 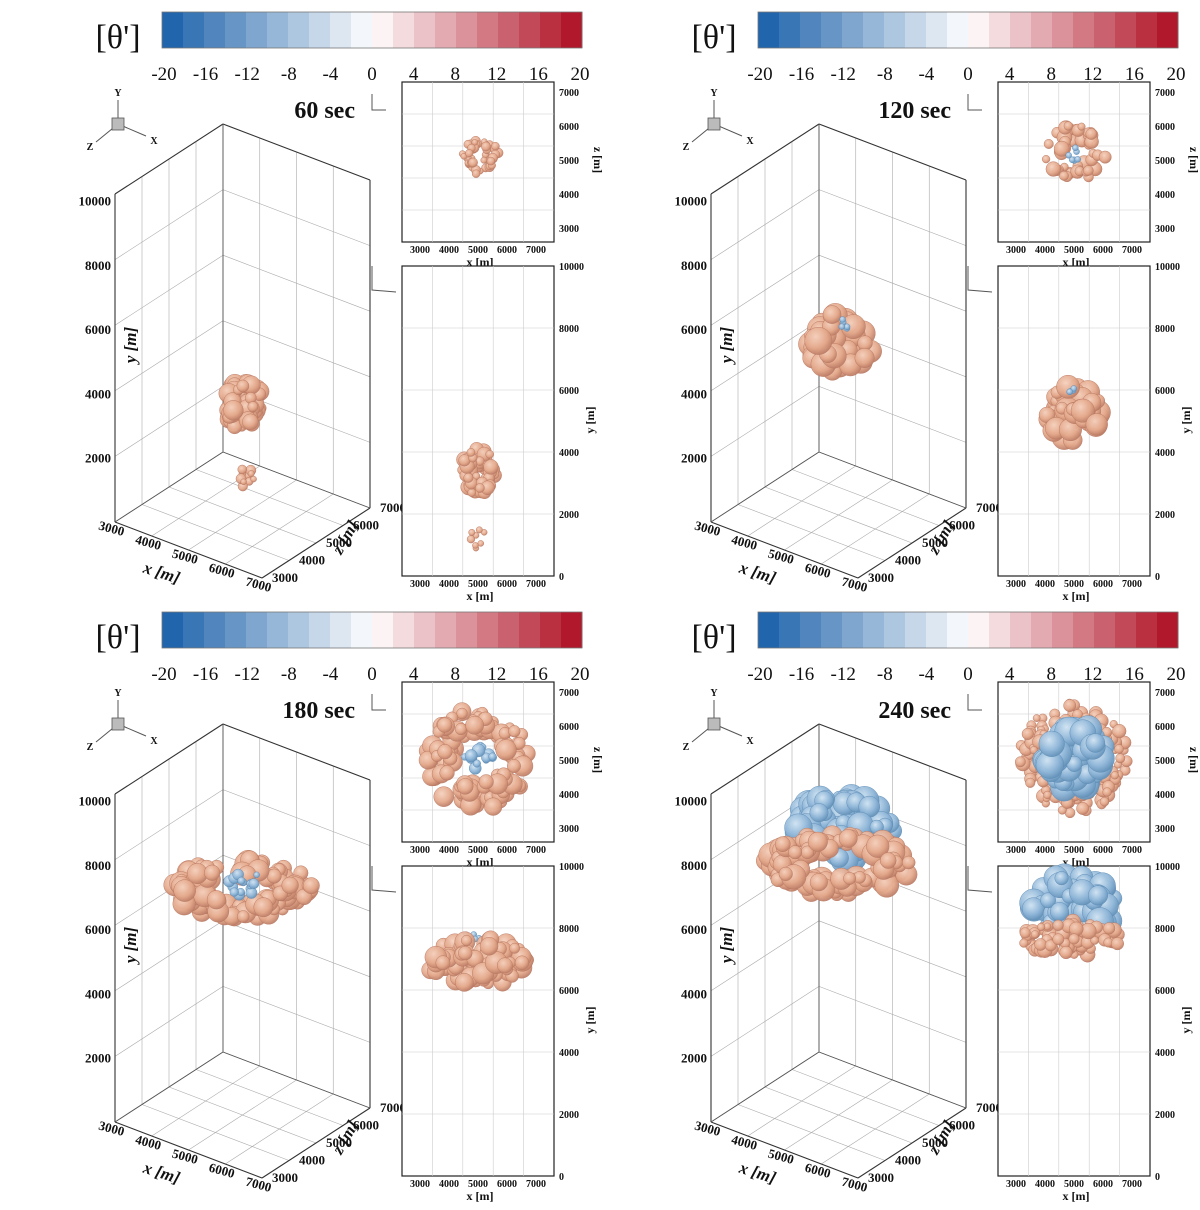 I want to click on side-view-y-label: y [m], so click(x=1186, y=420).